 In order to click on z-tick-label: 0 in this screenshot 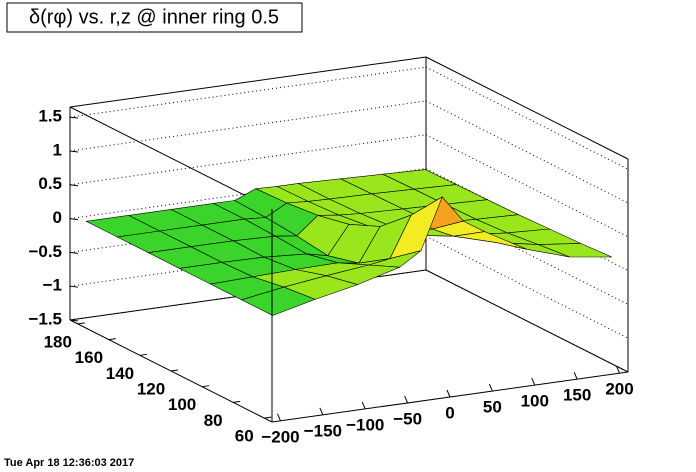, I will do `click(57, 217)`.